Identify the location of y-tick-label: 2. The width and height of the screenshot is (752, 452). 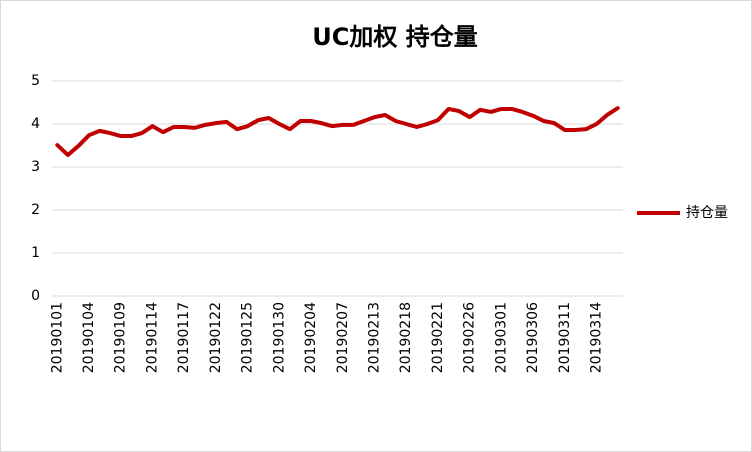
(35, 210).